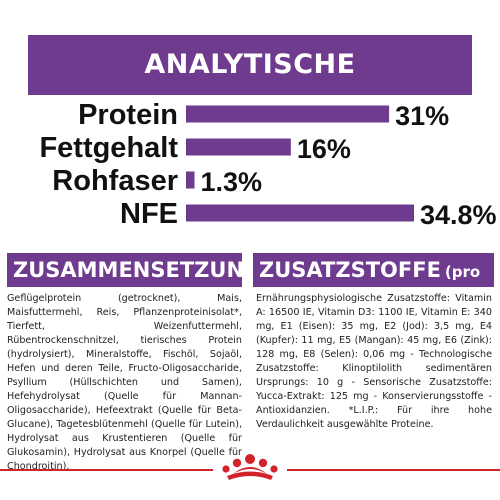 This screenshot has height=500, width=500. What do you see at coordinates (350, 270) in the screenshot?
I see `additives-heading-text: ZUSATZSTOFFE` at bounding box center [350, 270].